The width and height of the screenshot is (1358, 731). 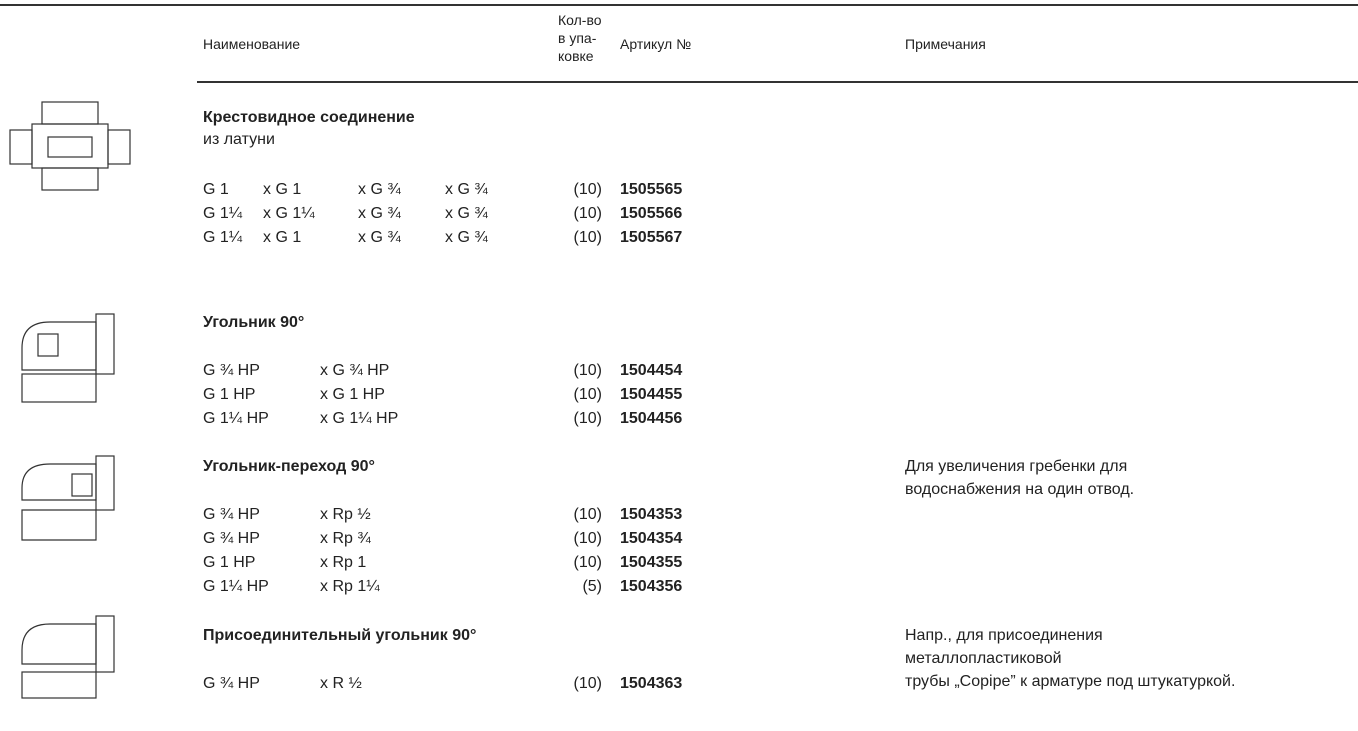 I want to click on note: металлопластиковой, so click(x=983, y=658).